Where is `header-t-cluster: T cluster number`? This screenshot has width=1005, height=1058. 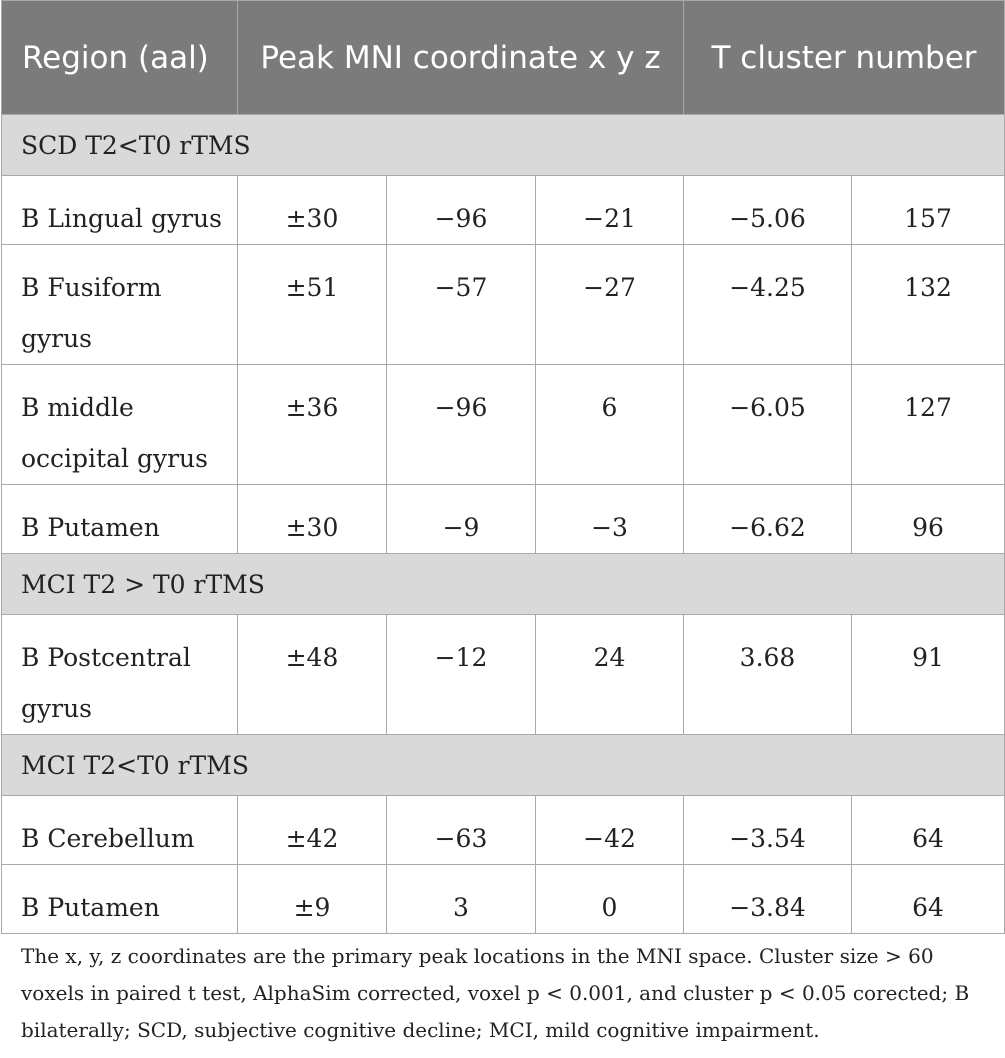
header-t-cluster: T cluster number is located at coordinates (844, 57).